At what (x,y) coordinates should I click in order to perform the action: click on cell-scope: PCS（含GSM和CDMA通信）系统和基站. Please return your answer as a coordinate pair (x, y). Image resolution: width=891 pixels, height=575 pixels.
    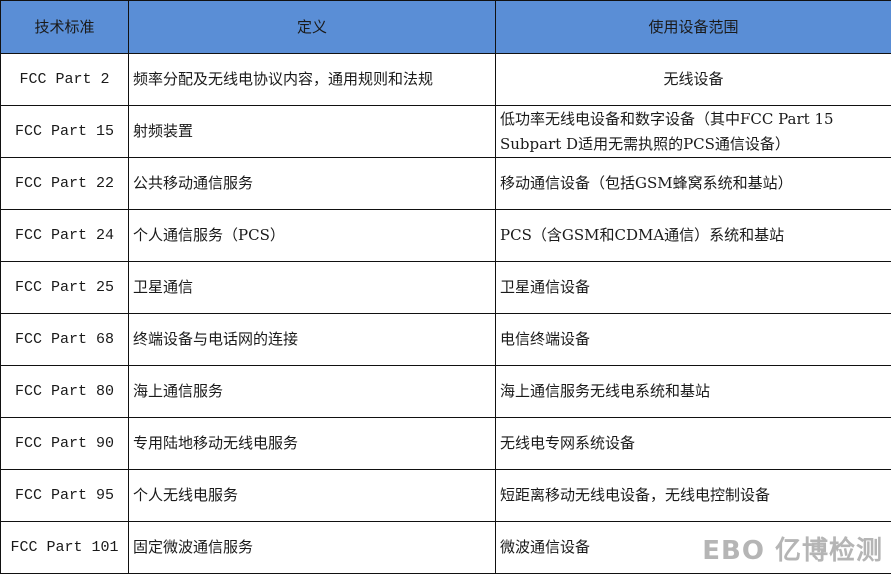
    Looking at the image, I should click on (693, 235).